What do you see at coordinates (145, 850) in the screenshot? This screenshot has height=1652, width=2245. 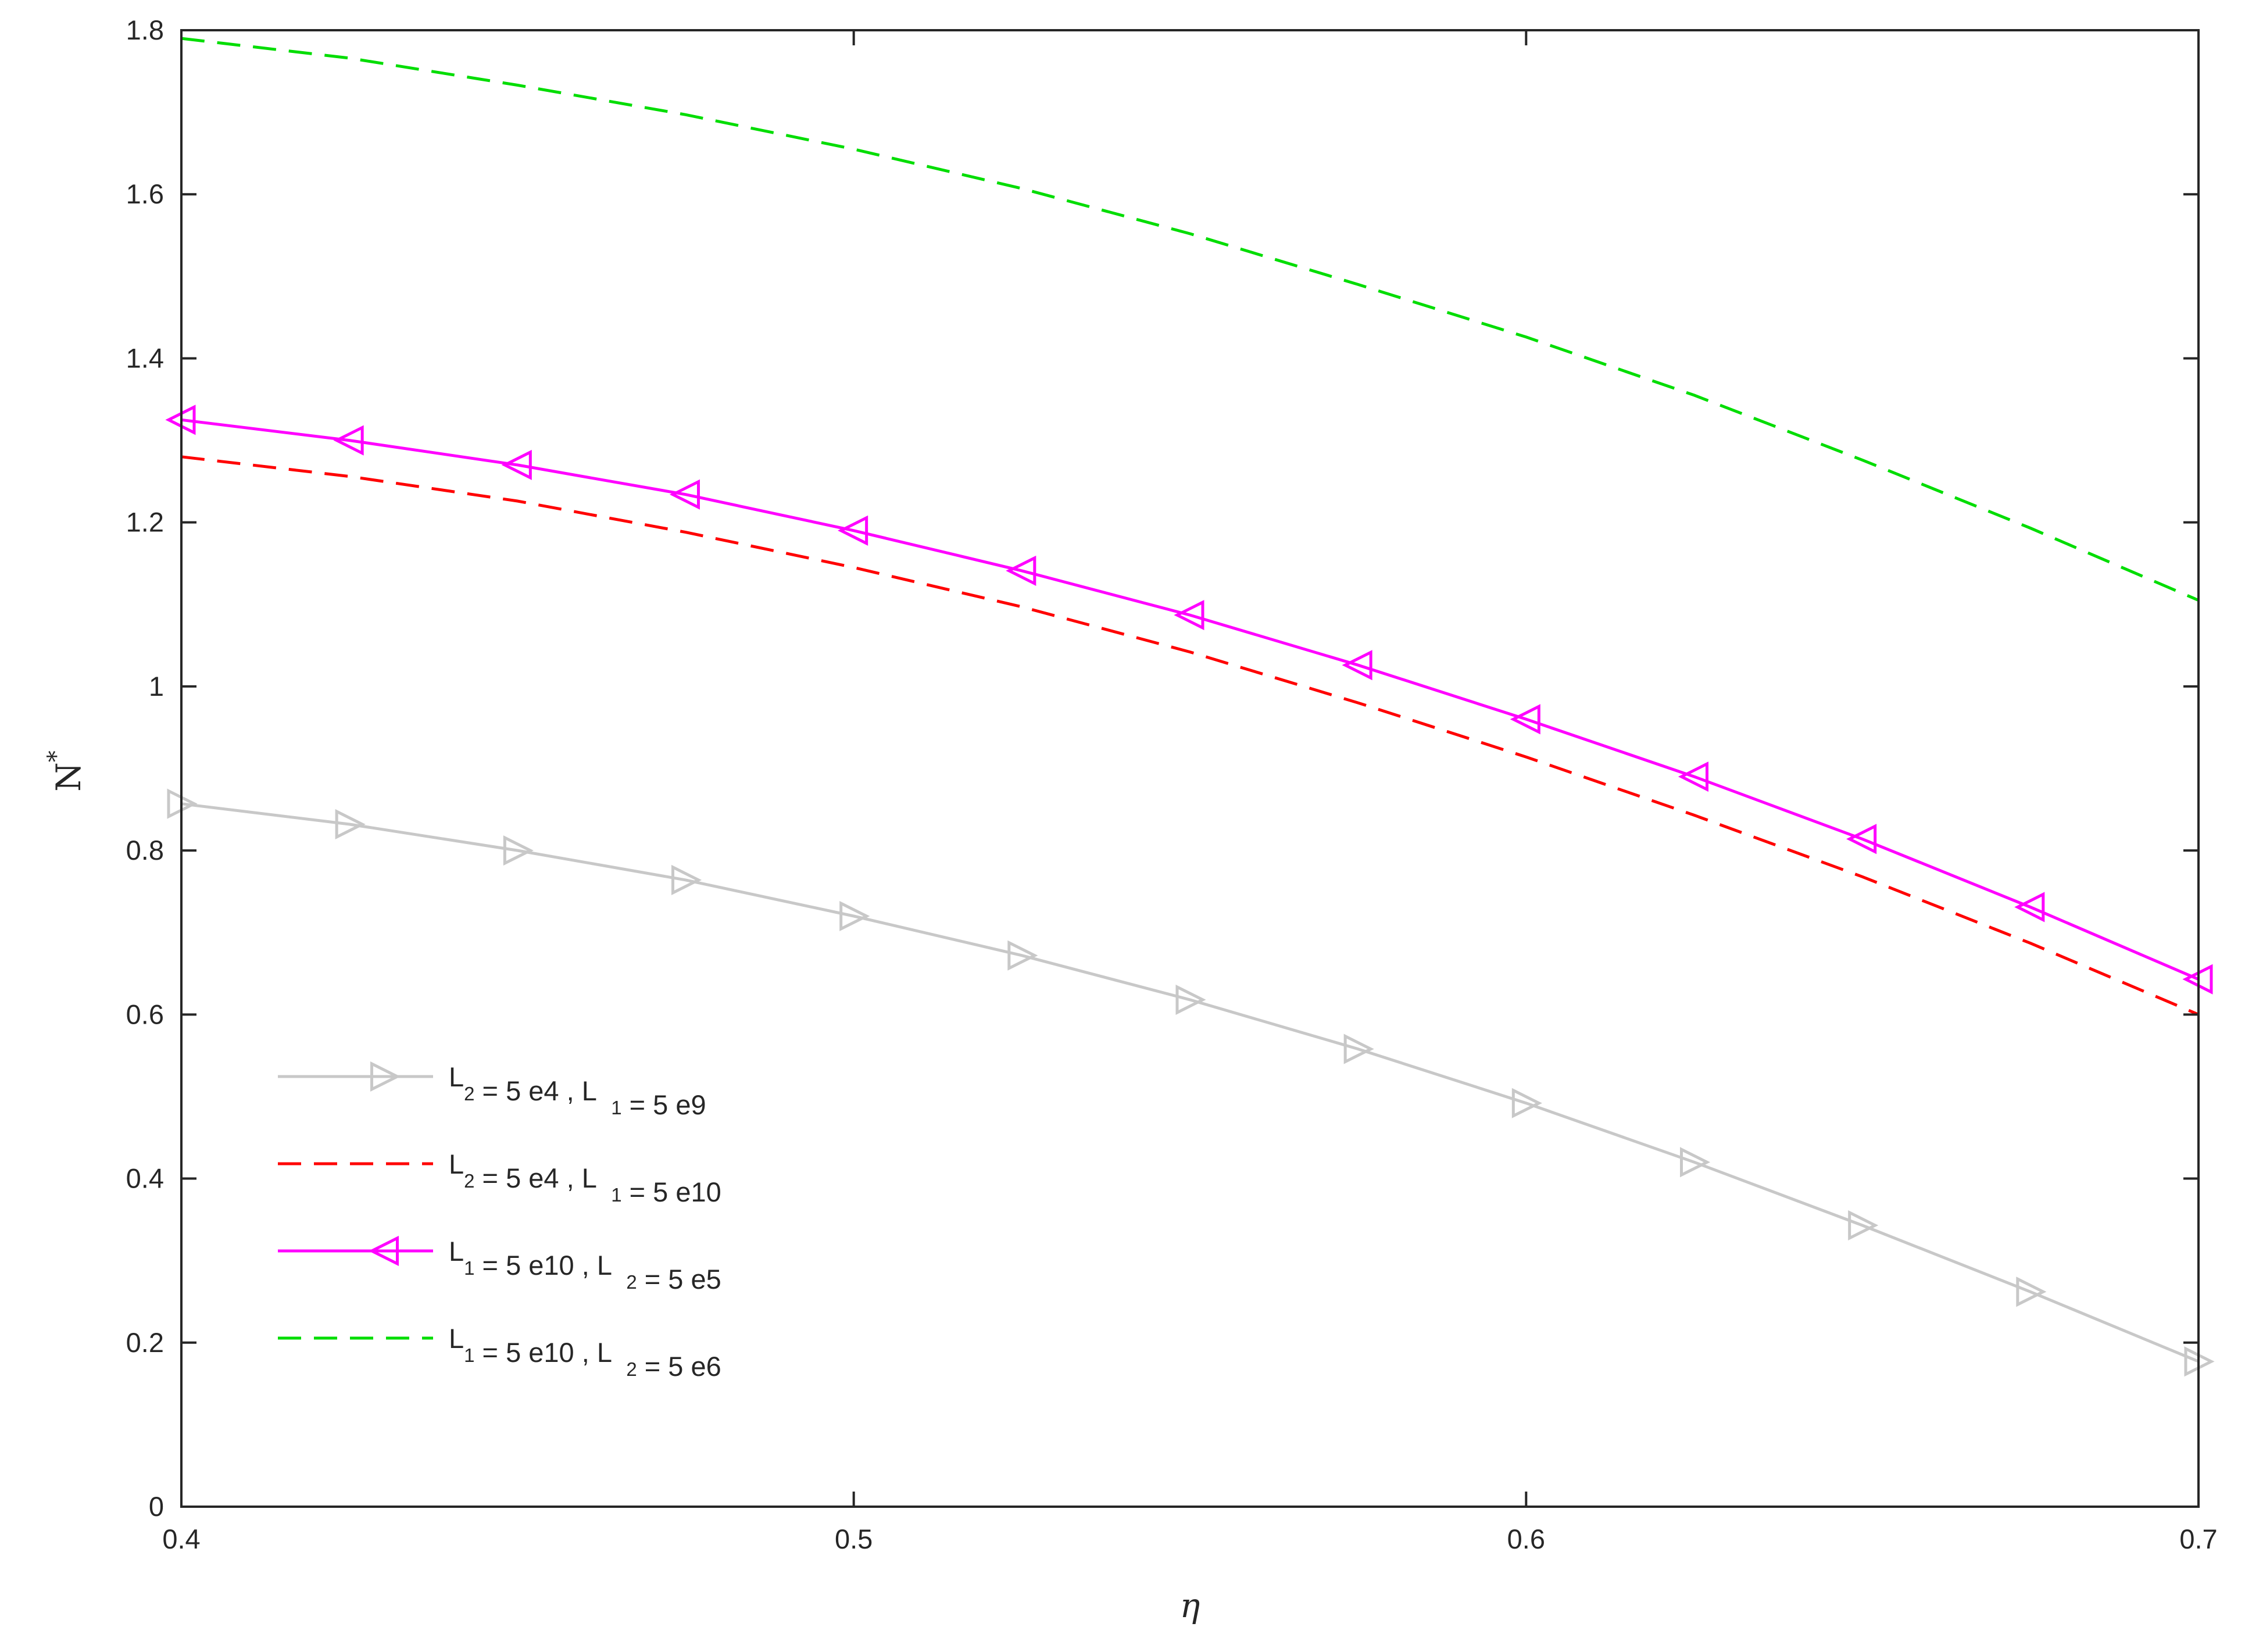 I see `y-tick-label: 0.8` at bounding box center [145, 850].